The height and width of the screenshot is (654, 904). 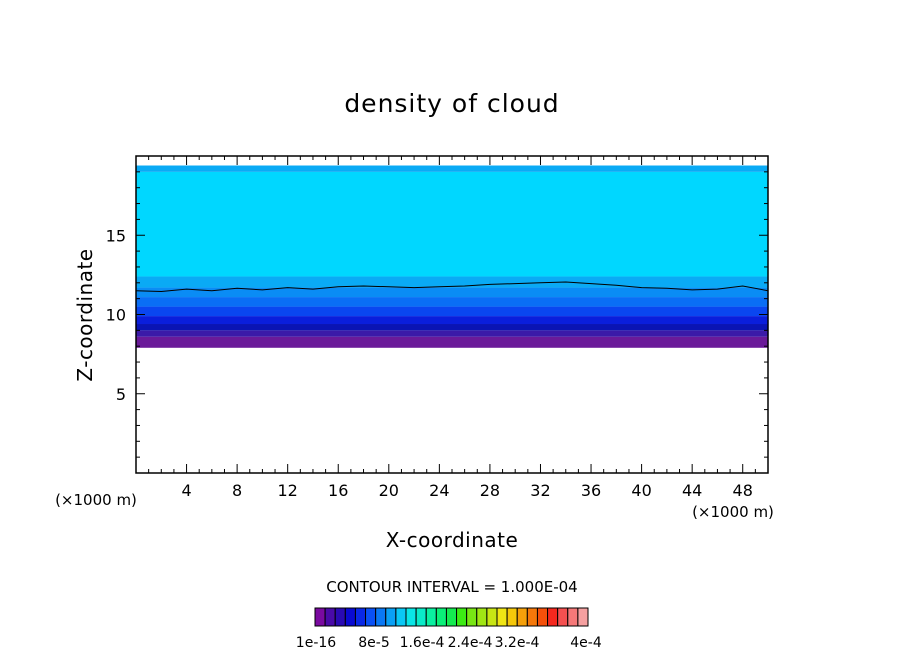 What do you see at coordinates (451, 587) in the screenshot?
I see `contour-interval-text: CONTOUR INTERVAL = 1.000E-04` at bounding box center [451, 587].